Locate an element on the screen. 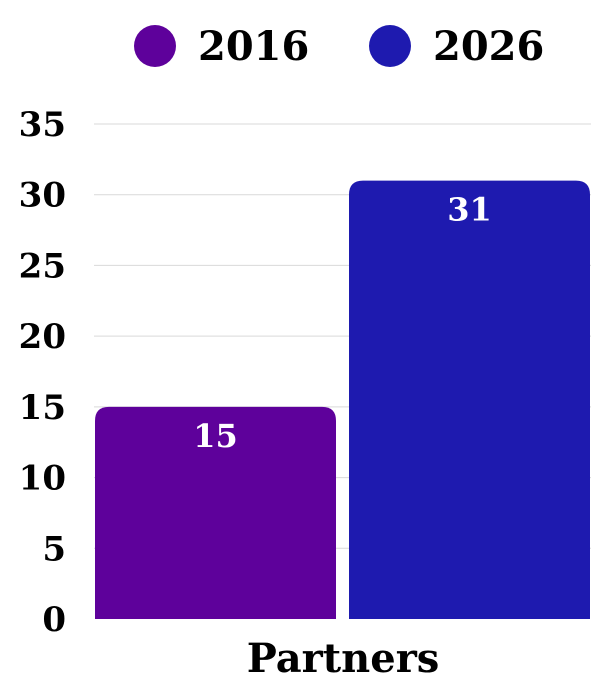 Image resolution: width=596 pixels, height=677 pixels. y-tick-label: 15 is located at coordinates (42, 408).